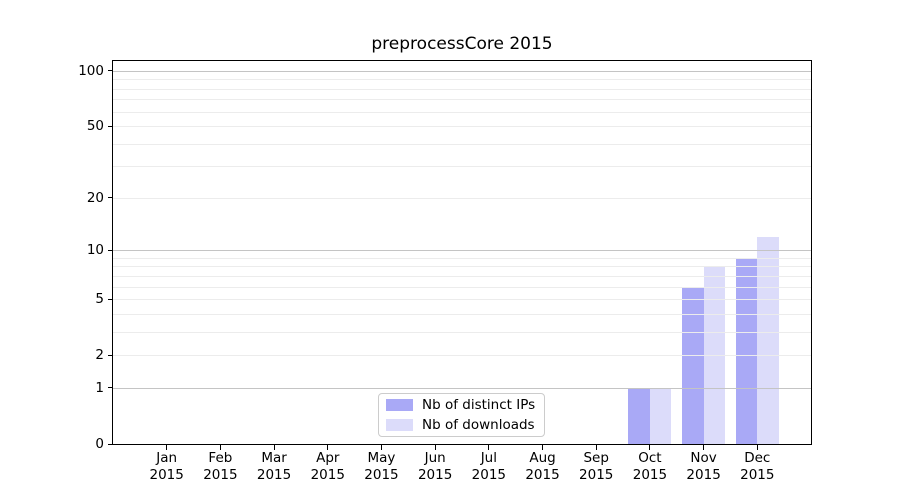 Image resolution: width=900 pixels, height=500 pixels. What do you see at coordinates (596, 447) in the screenshot?
I see `x-tick-mark-sep` at bounding box center [596, 447].